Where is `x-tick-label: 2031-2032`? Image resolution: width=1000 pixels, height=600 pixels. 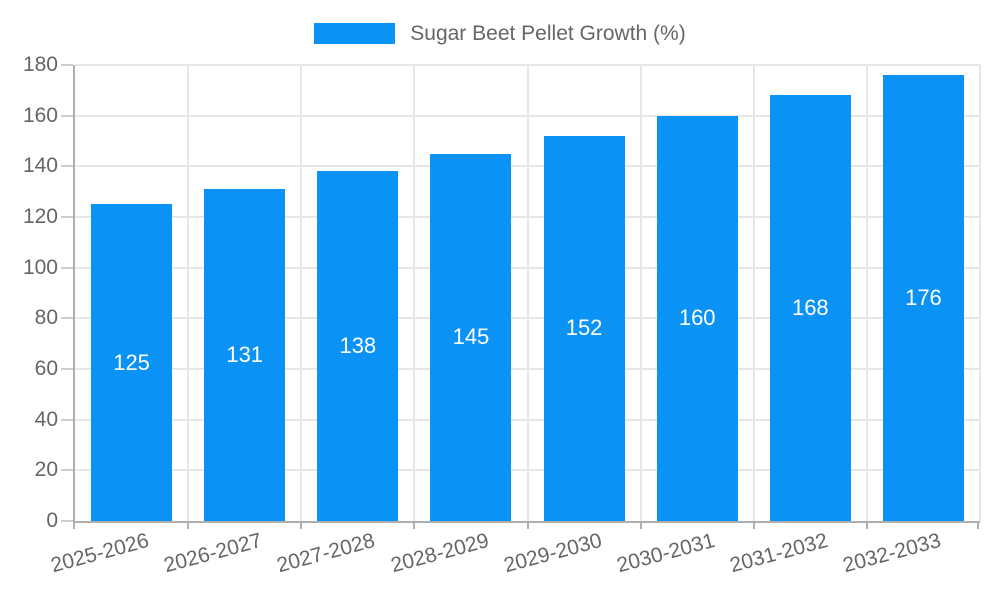 x-tick-label: 2031-2032 is located at coordinates (779, 553).